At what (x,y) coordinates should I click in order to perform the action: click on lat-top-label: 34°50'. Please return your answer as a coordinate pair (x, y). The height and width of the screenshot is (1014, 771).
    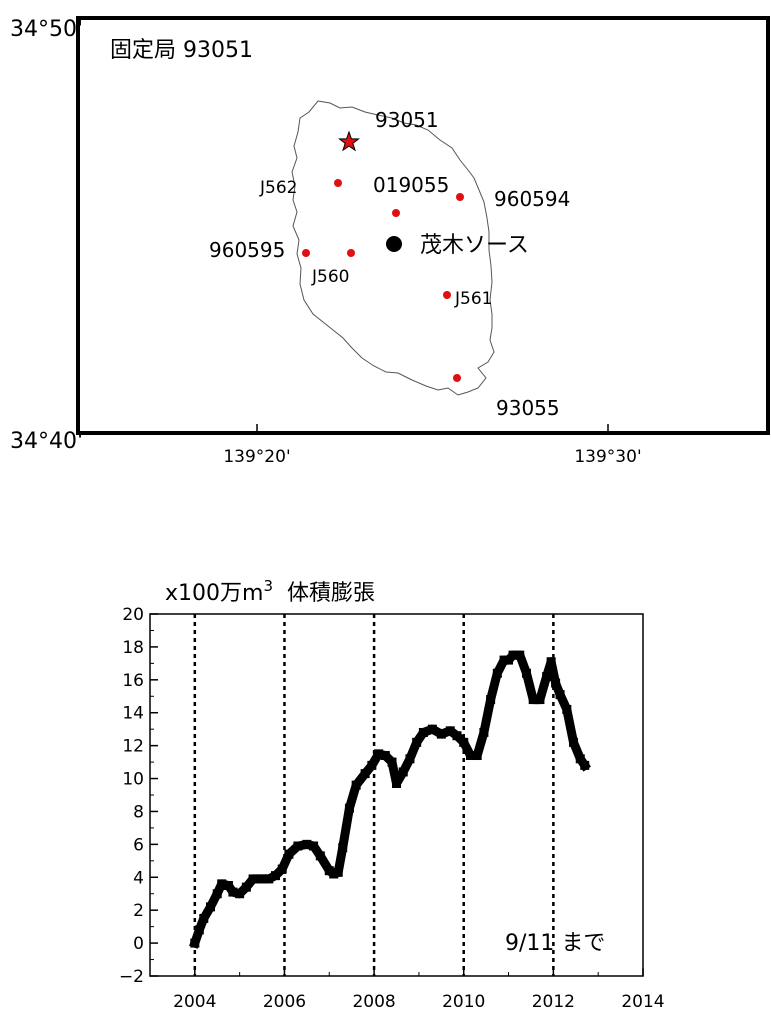
    Looking at the image, I should click on (46, 29).